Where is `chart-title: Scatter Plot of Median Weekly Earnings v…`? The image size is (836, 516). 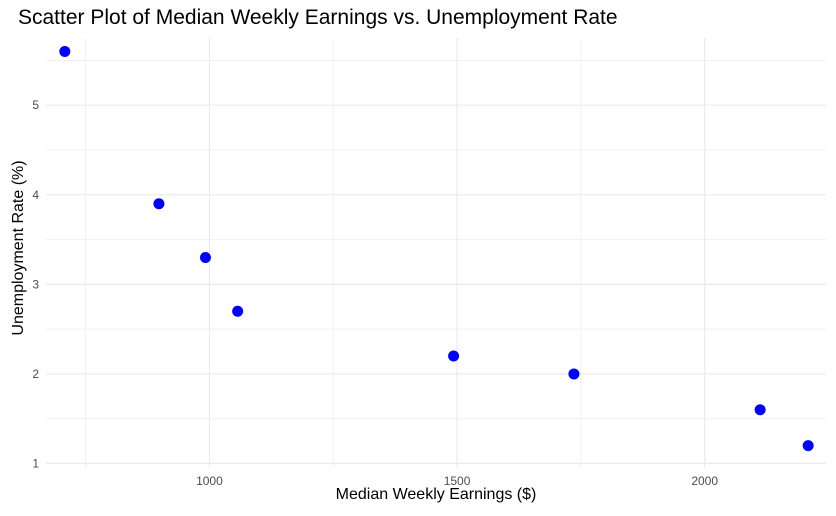 chart-title: Scatter Plot of Median Weekly Earnings v… is located at coordinates (318, 17).